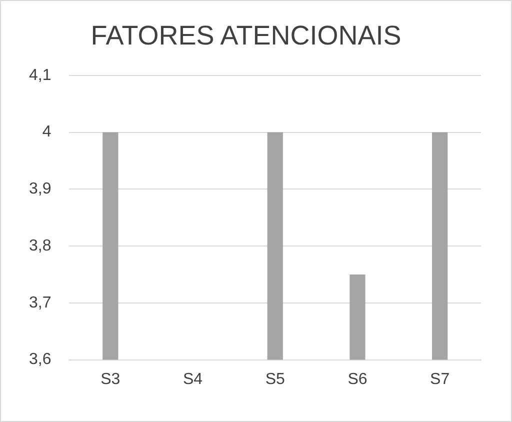  I want to click on x-tick-label: S5, so click(275, 379).